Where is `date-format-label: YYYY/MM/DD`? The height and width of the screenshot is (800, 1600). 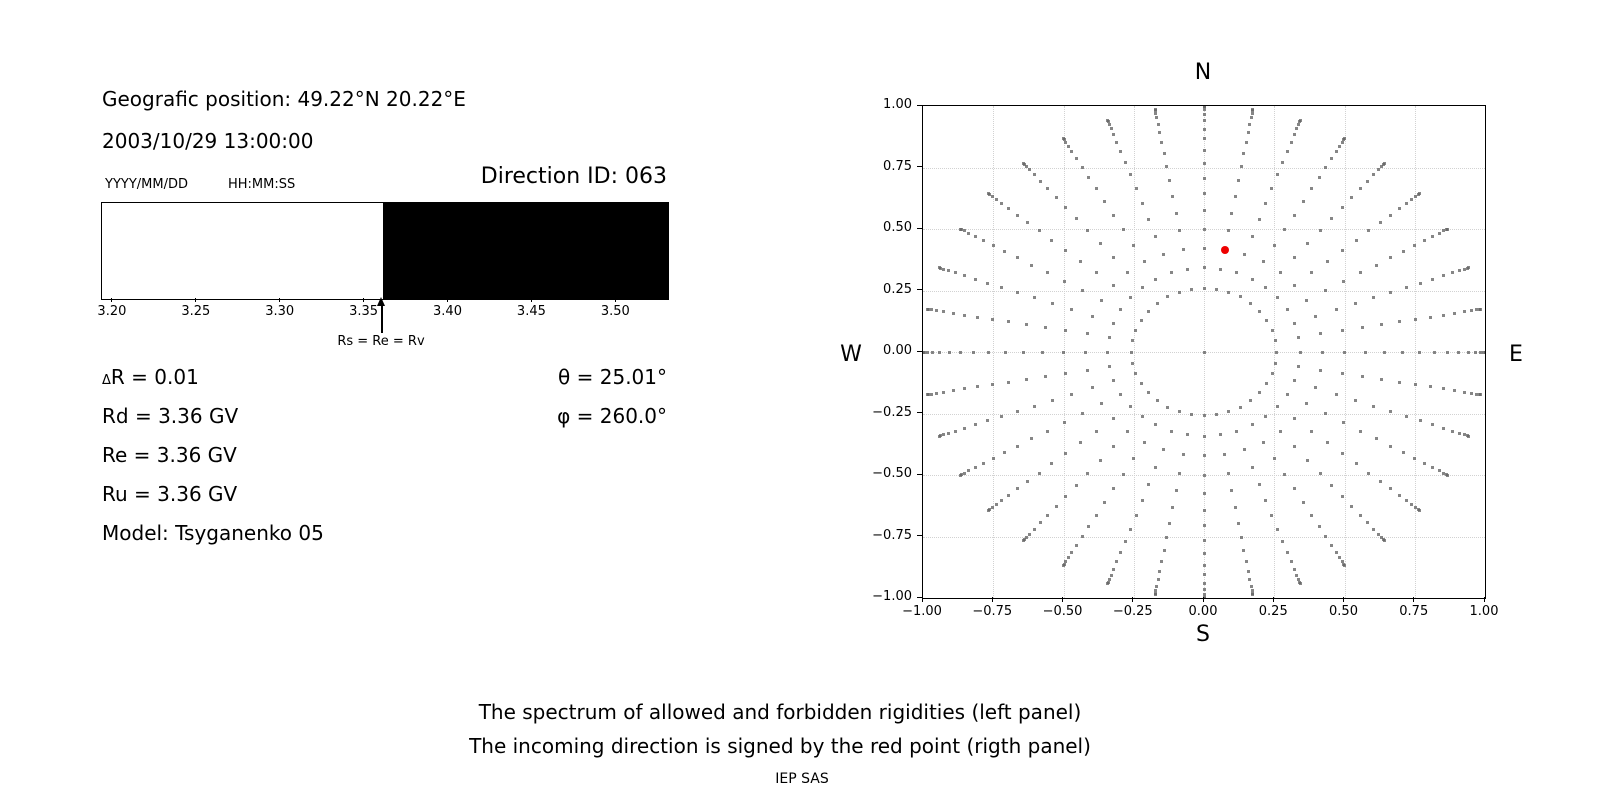
date-format-label: YYYY/MM/DD is located at coordinates (146, 184).